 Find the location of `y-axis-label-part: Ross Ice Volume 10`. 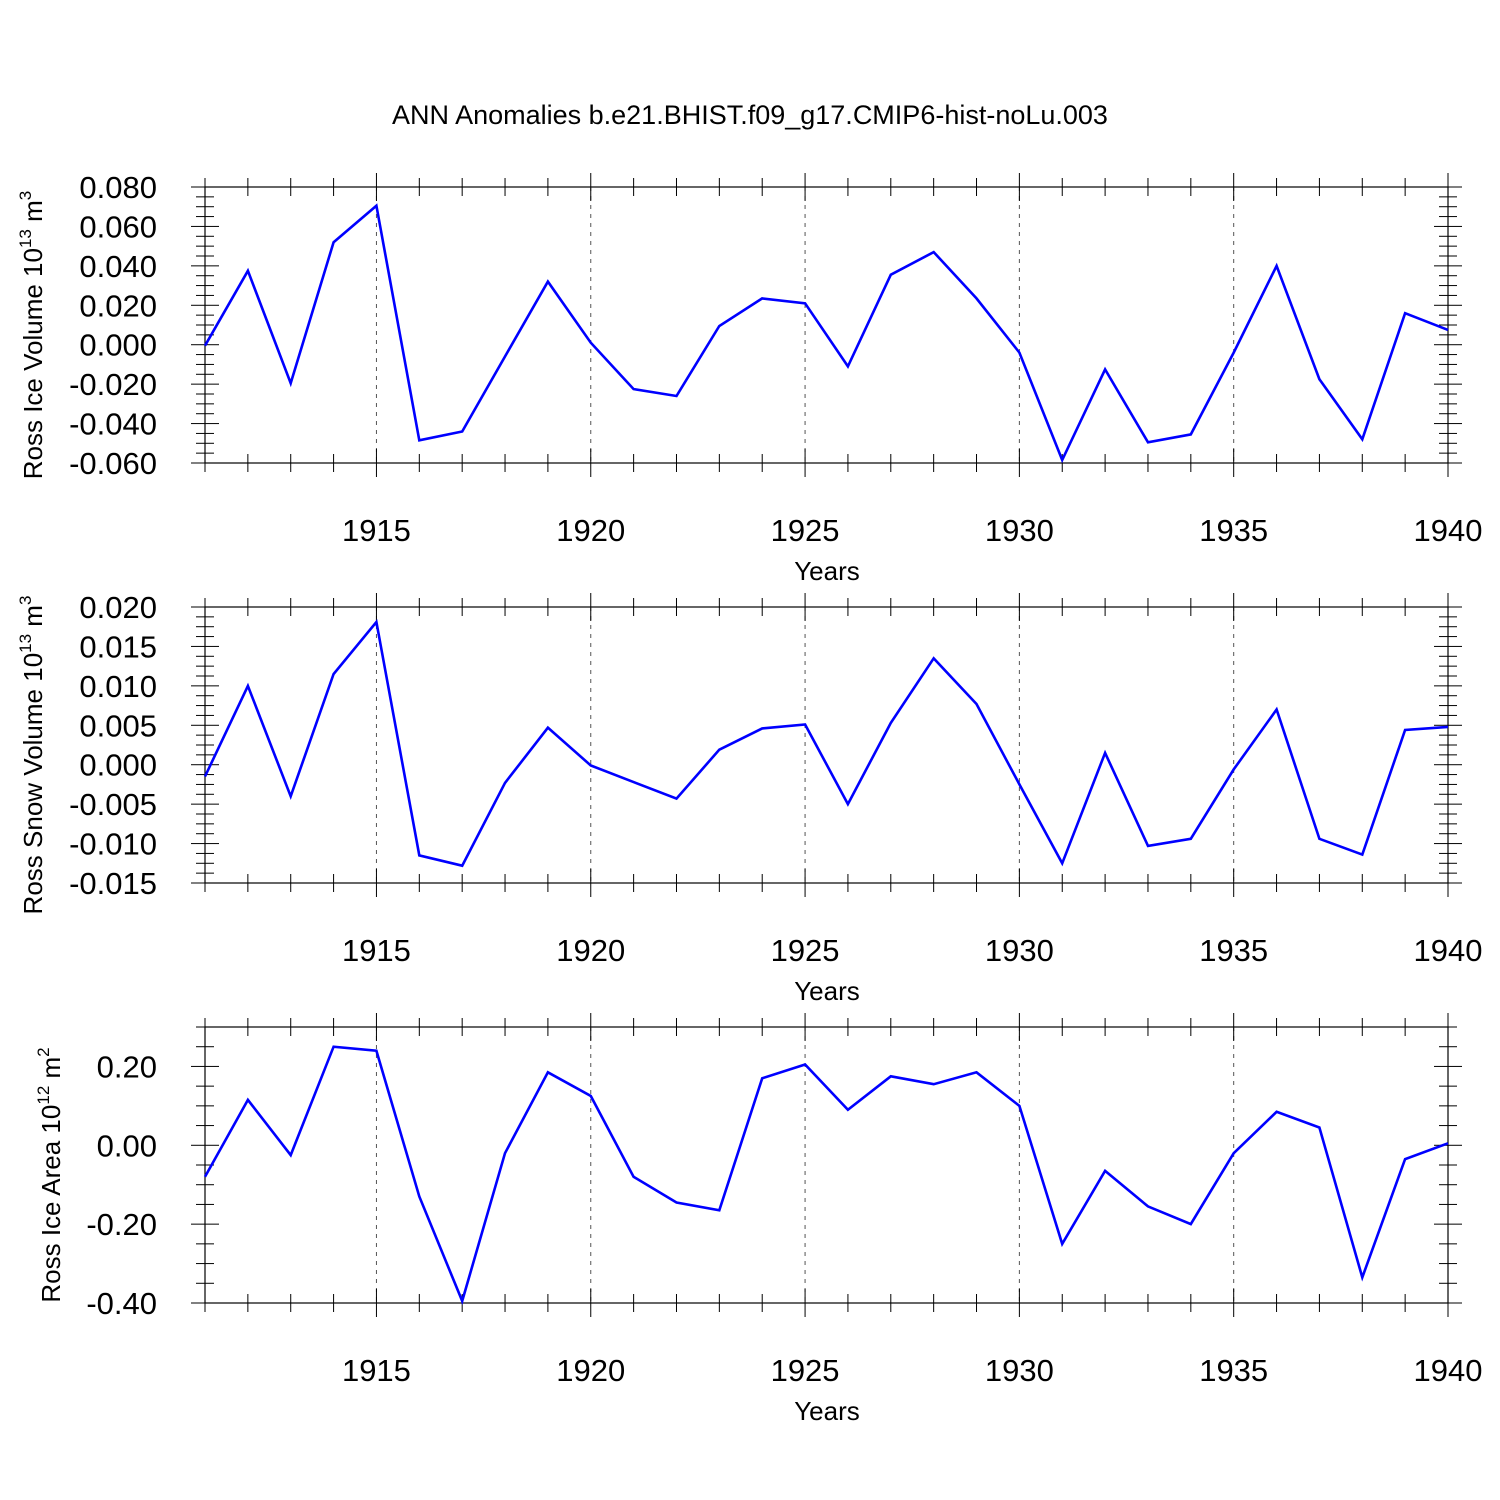

y-axis-label-part: Ross Ice Volume 10 is located at coordinates (33, 363).